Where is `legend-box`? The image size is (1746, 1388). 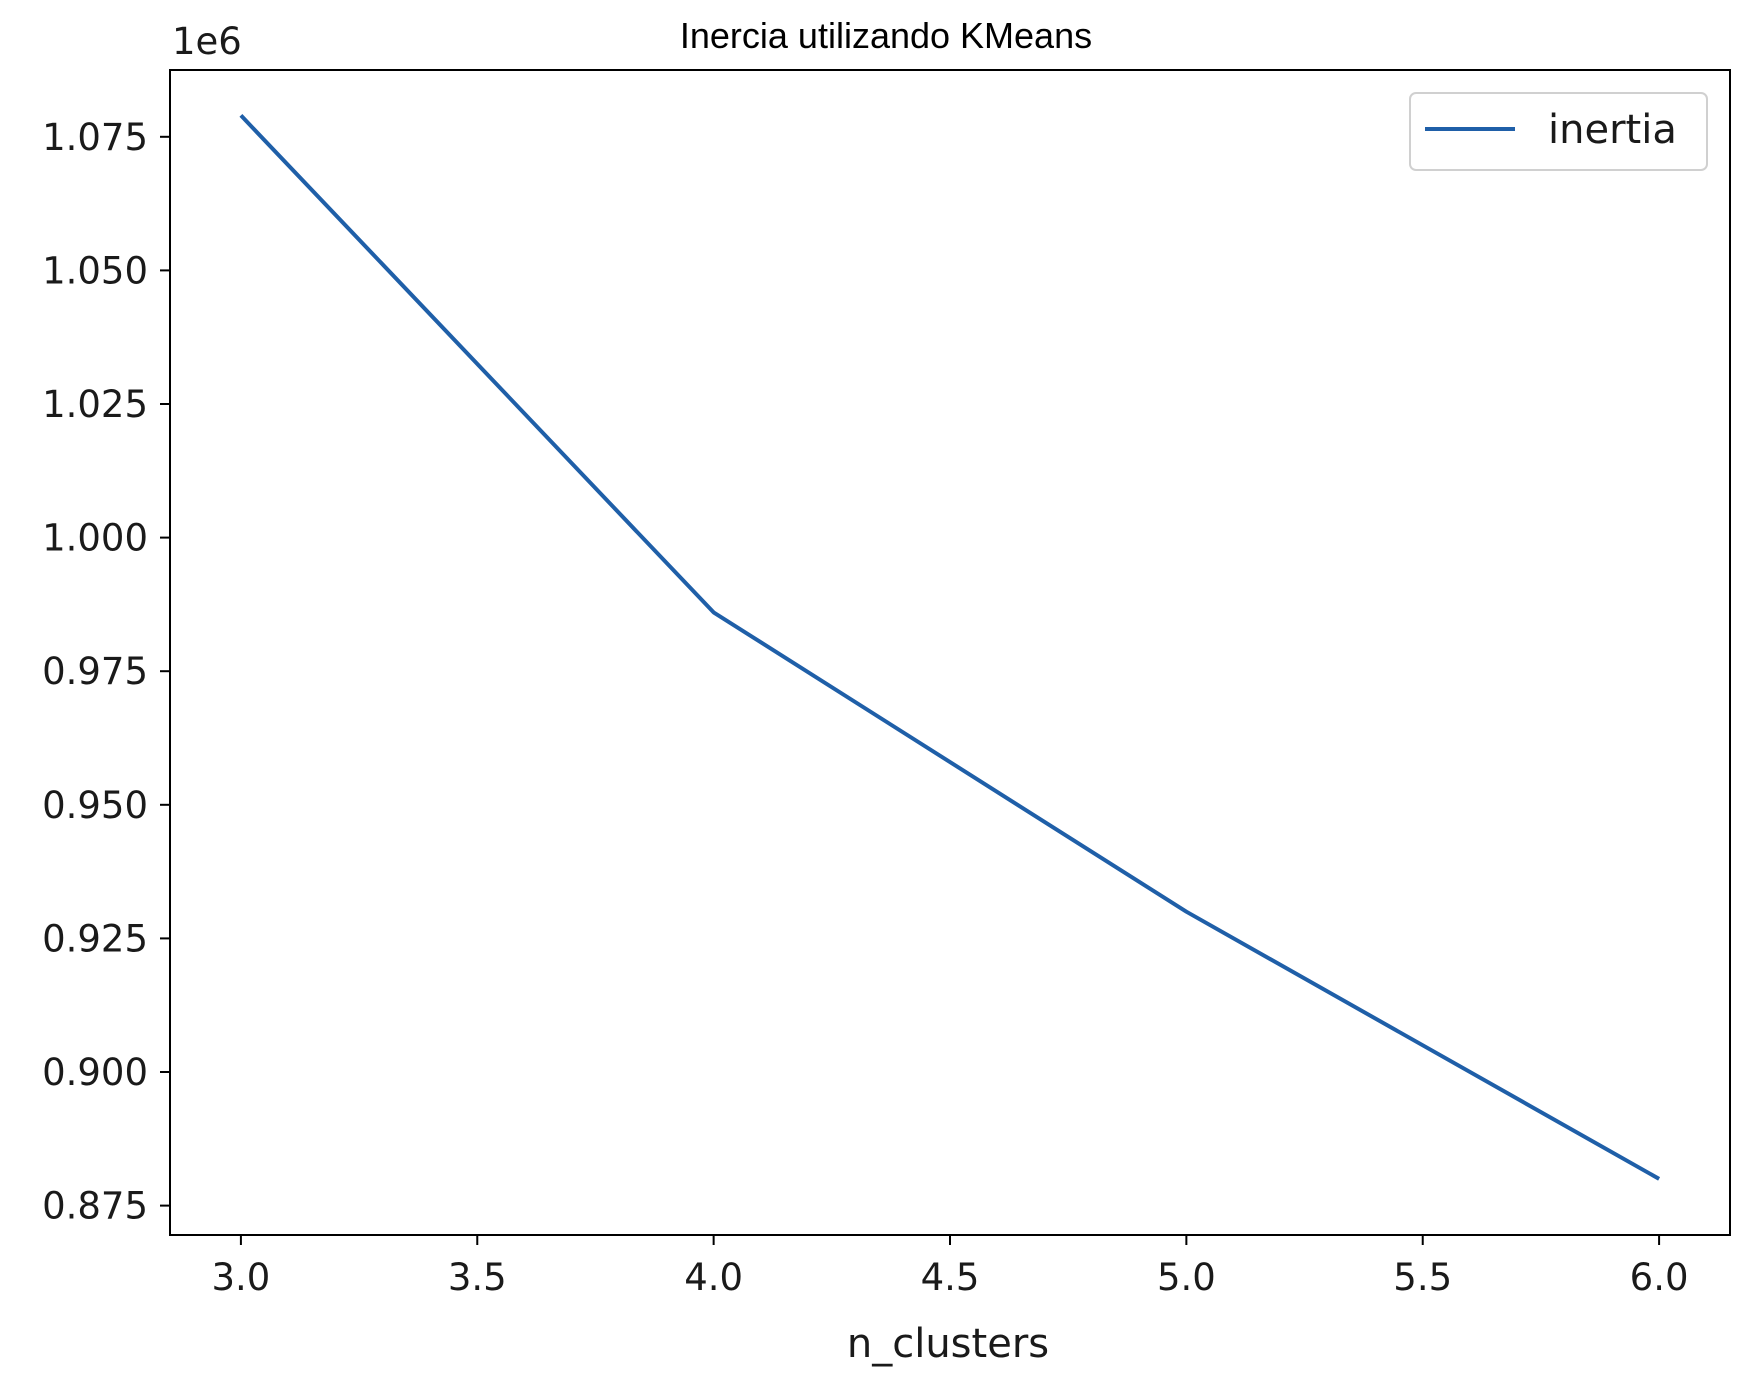 legend-box is located at coordinates (1558, 131).